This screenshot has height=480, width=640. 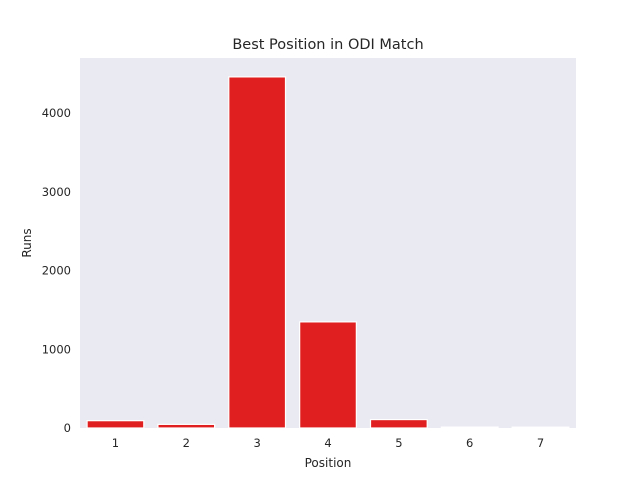 I want to click on x-axis-ticks: 1 2 3 4 5 6 7, so click(x=328, y=443).